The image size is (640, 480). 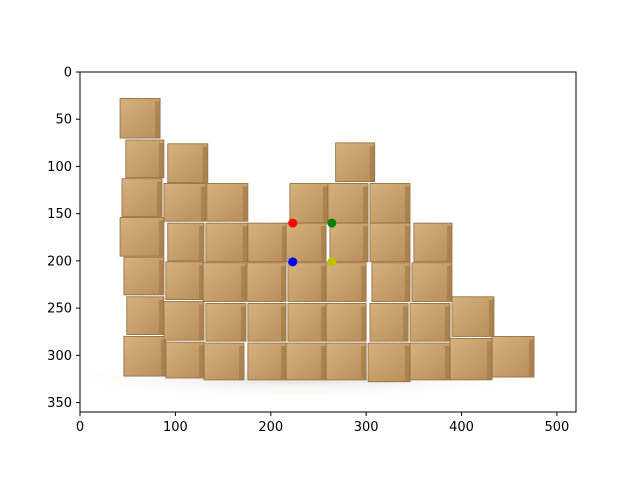 What do you see at coordinates (322, 423) in the screenshot?
I see `x-axis: 0 100 200 300 400 500` at bounding box center [322, 423].